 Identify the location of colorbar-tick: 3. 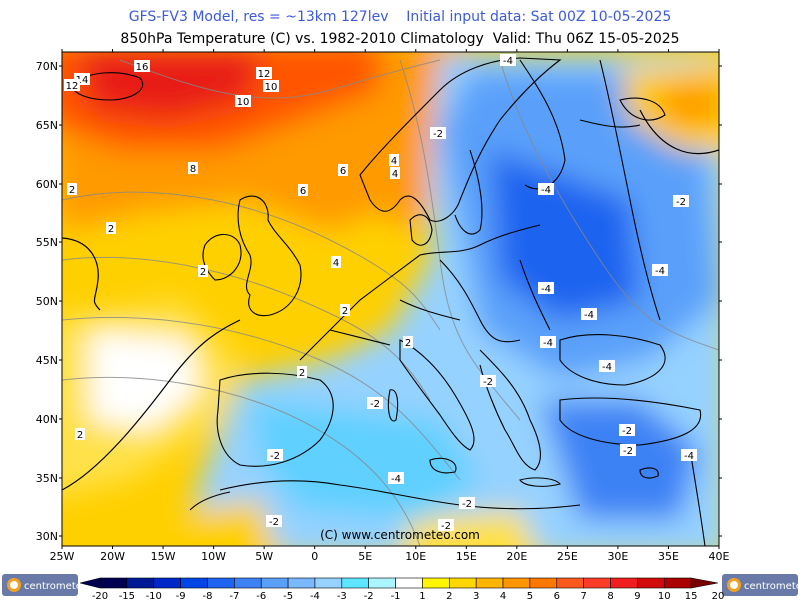
(476, 595).